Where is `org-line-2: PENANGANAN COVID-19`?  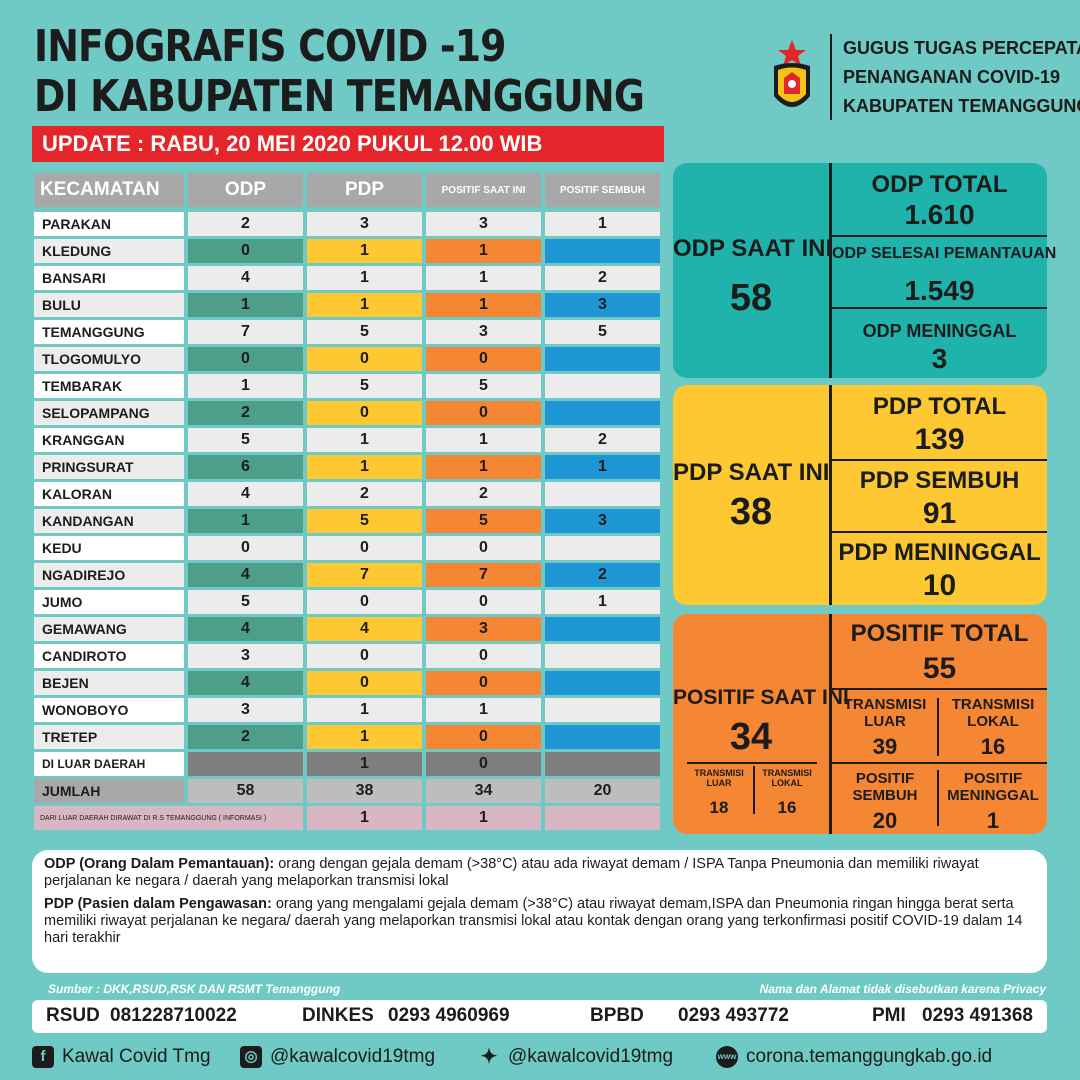
org-line-2: PENANGANAN COVID-19 is located at coordinates (952, 77).